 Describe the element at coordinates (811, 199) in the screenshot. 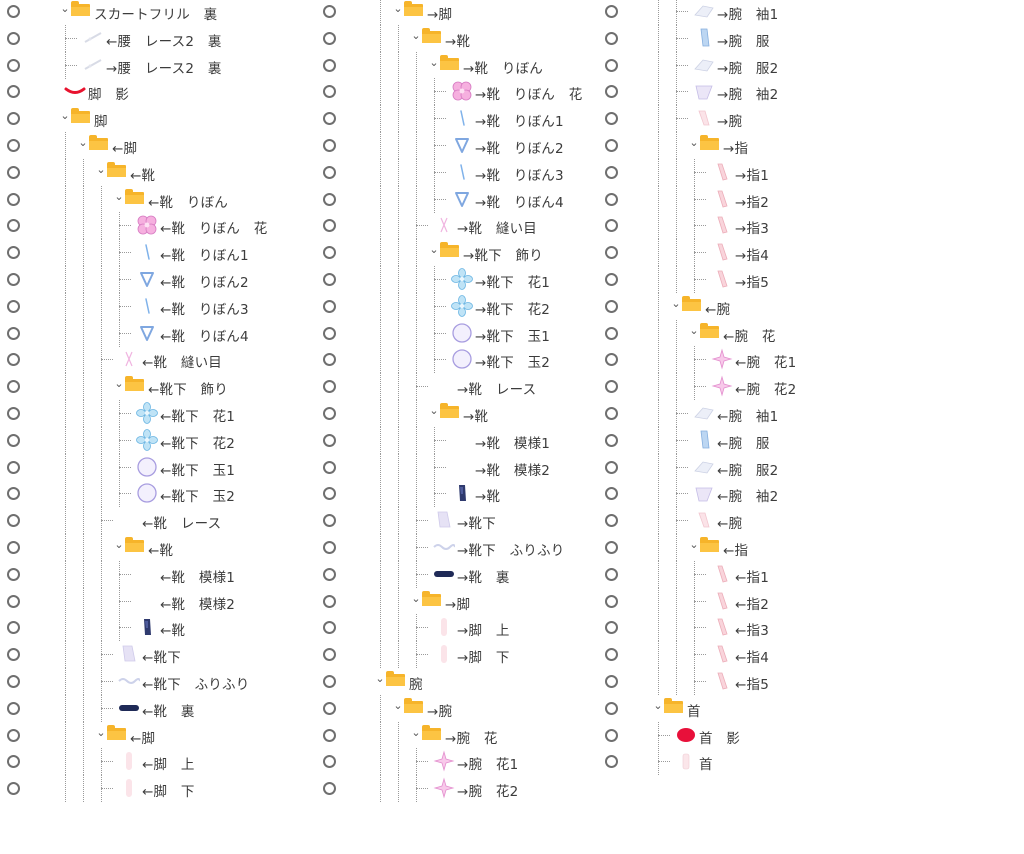

I see `layer-row: →指2` at that location.